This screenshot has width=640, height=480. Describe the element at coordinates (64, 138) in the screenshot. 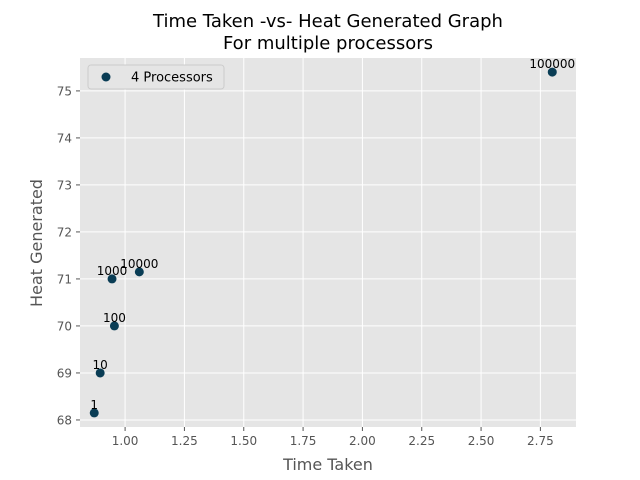

I see `y-tick-label: 74` at that location.